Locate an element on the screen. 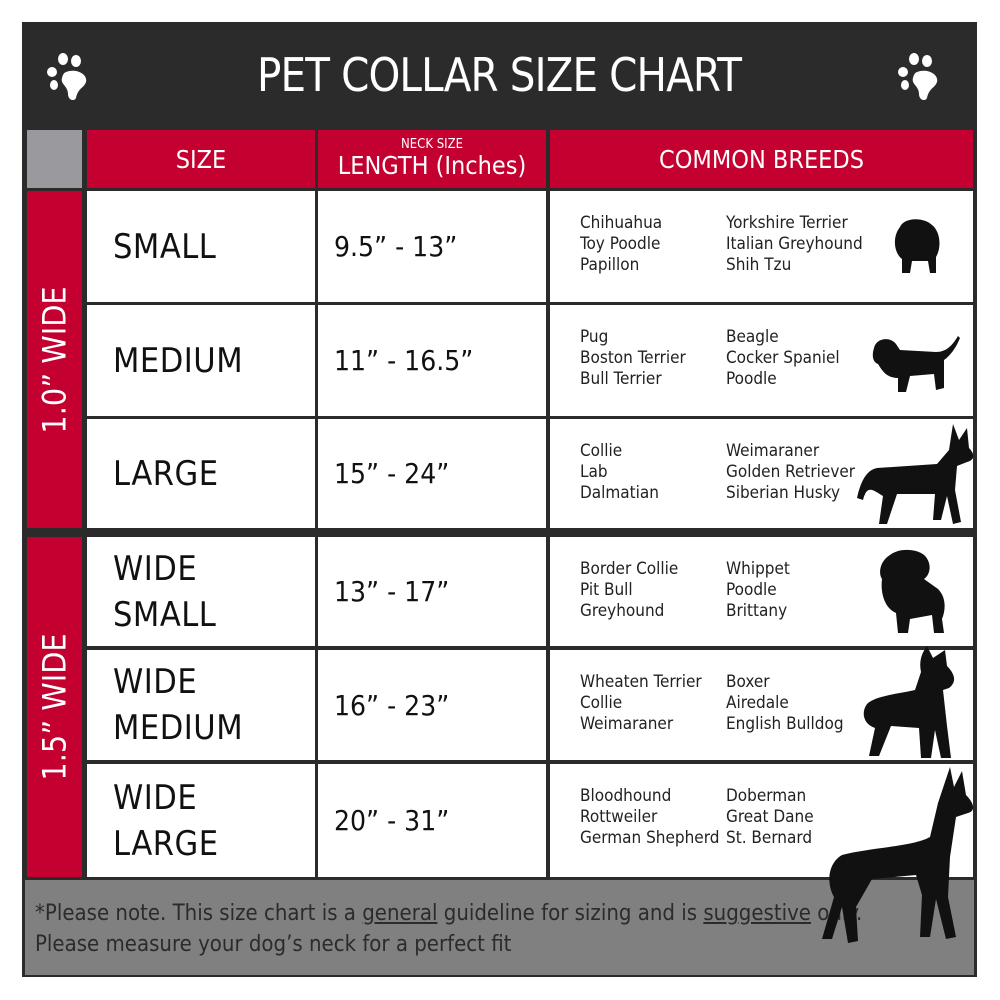 This screenshot has width=1000, height=1000. breed-list: Border Collie Pit Bull Greyhound is located at coordinates (629, 590).